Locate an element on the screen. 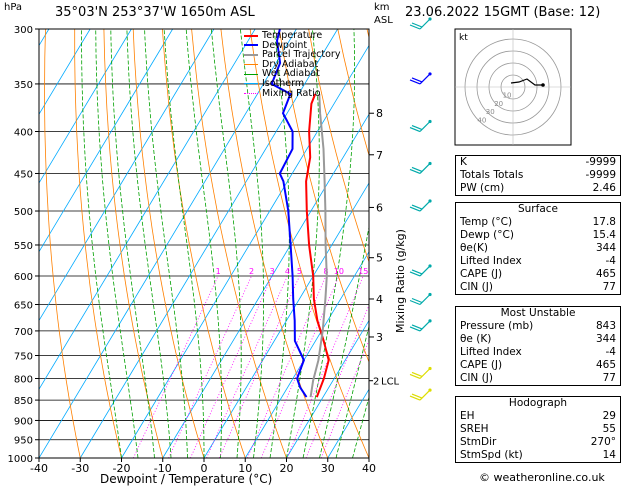 The width and height of the screenshot is (629, 486). row-label: Pressure (mb) is located at coordinates (497, 326).